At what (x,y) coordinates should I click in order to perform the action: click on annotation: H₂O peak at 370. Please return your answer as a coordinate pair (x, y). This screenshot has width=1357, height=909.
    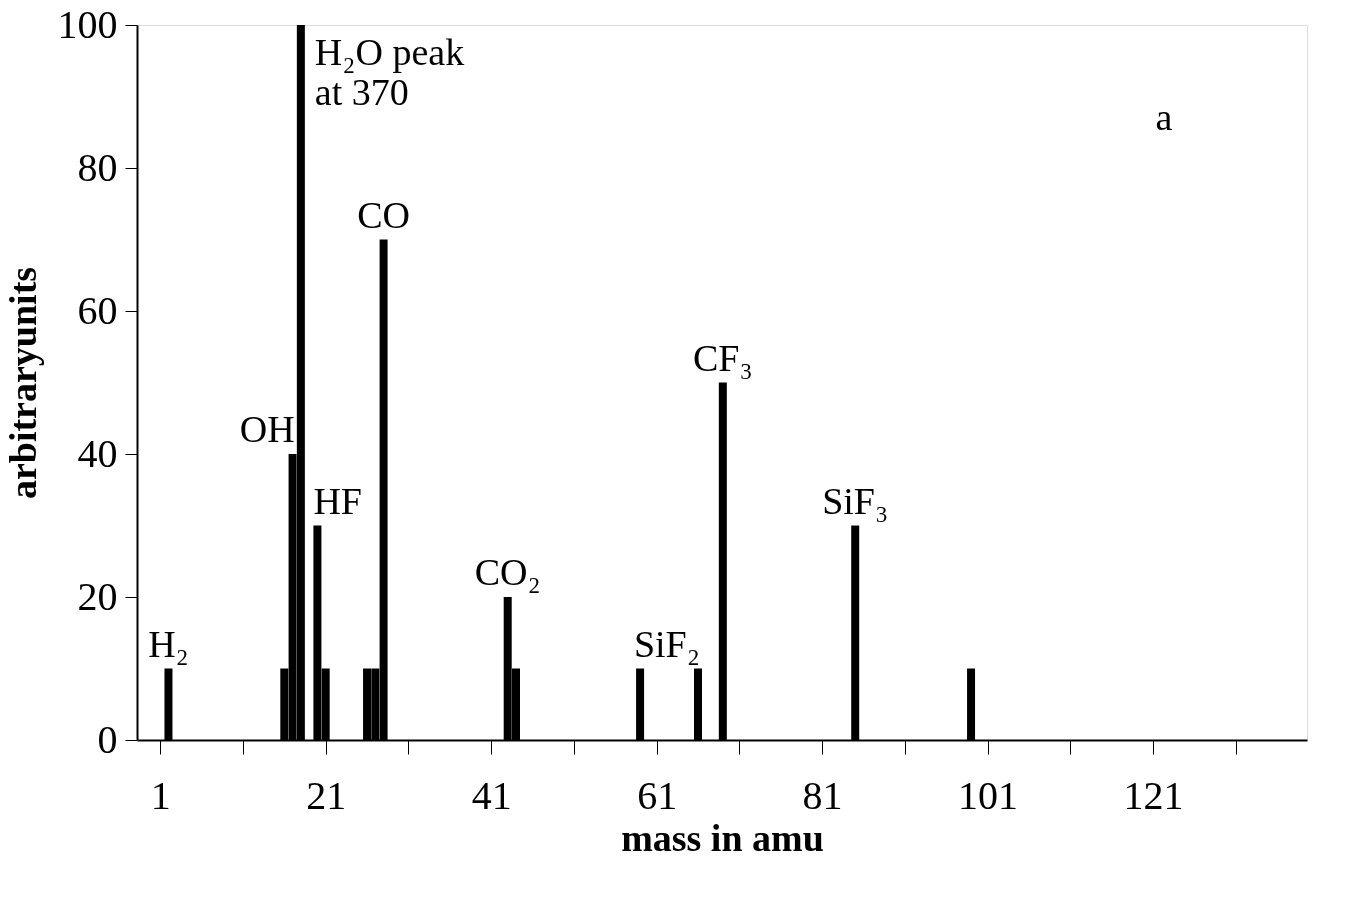
    Looking at the image, I should click on (389, 72).